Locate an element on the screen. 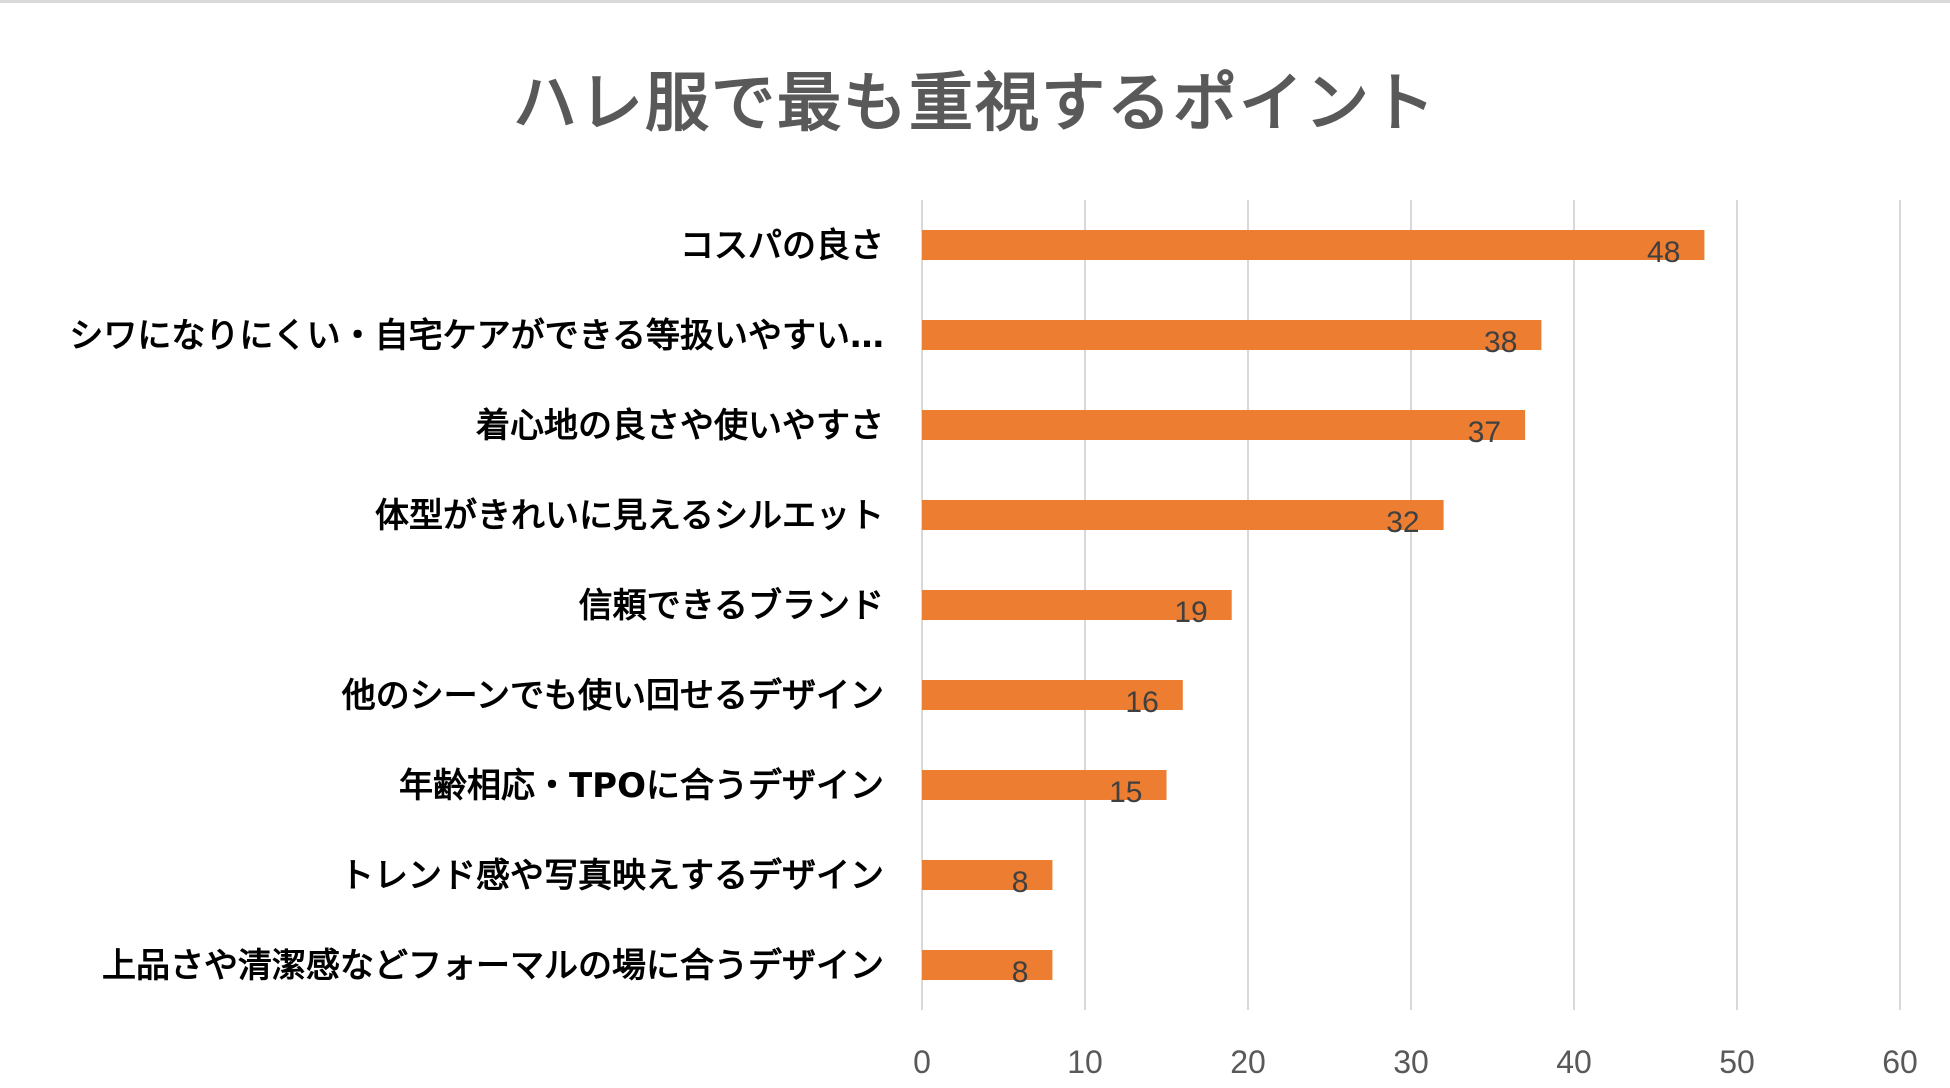 The width and height of the screenshot is (1950, 1088). category-label: 体型がきれいに見えるシルエット is located at coordinates (629, 516).